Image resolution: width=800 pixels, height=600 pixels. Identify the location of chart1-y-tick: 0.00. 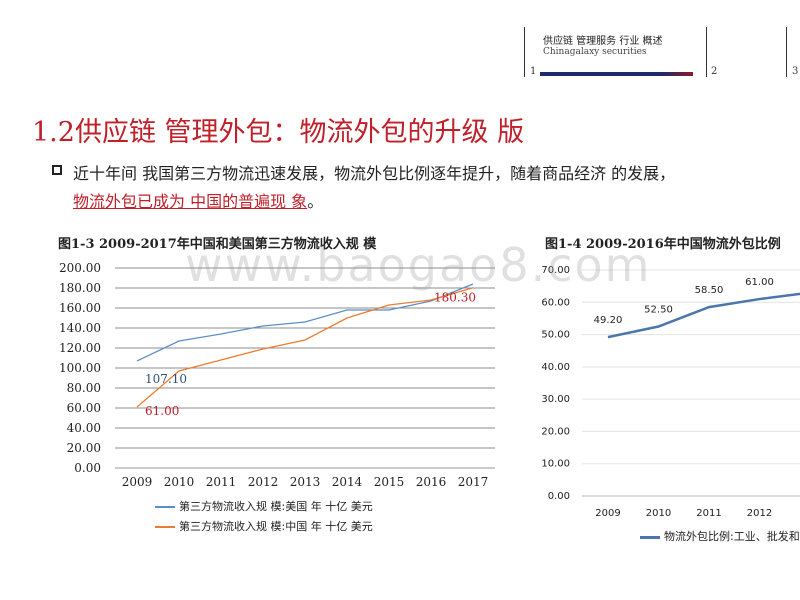
(87, 468).